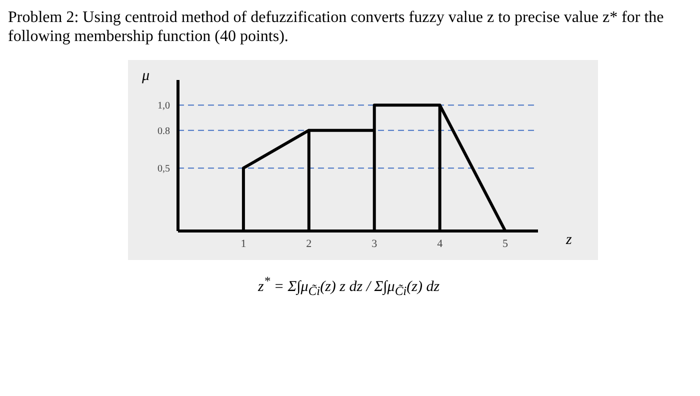  Describe the element at coordinates (505, 244) in the screenshot. I see `x-tick-label: 5` at that location.